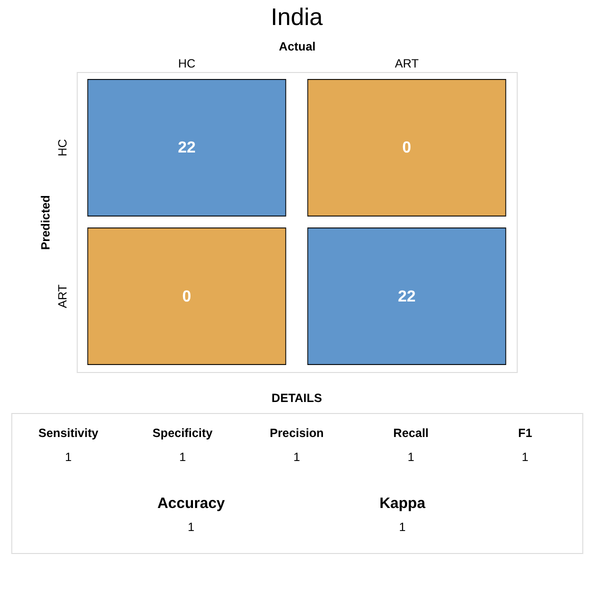  Describe the element at coordinates (297, 47) in the screenshot. I see `x-axis-title: Actual` at that location.